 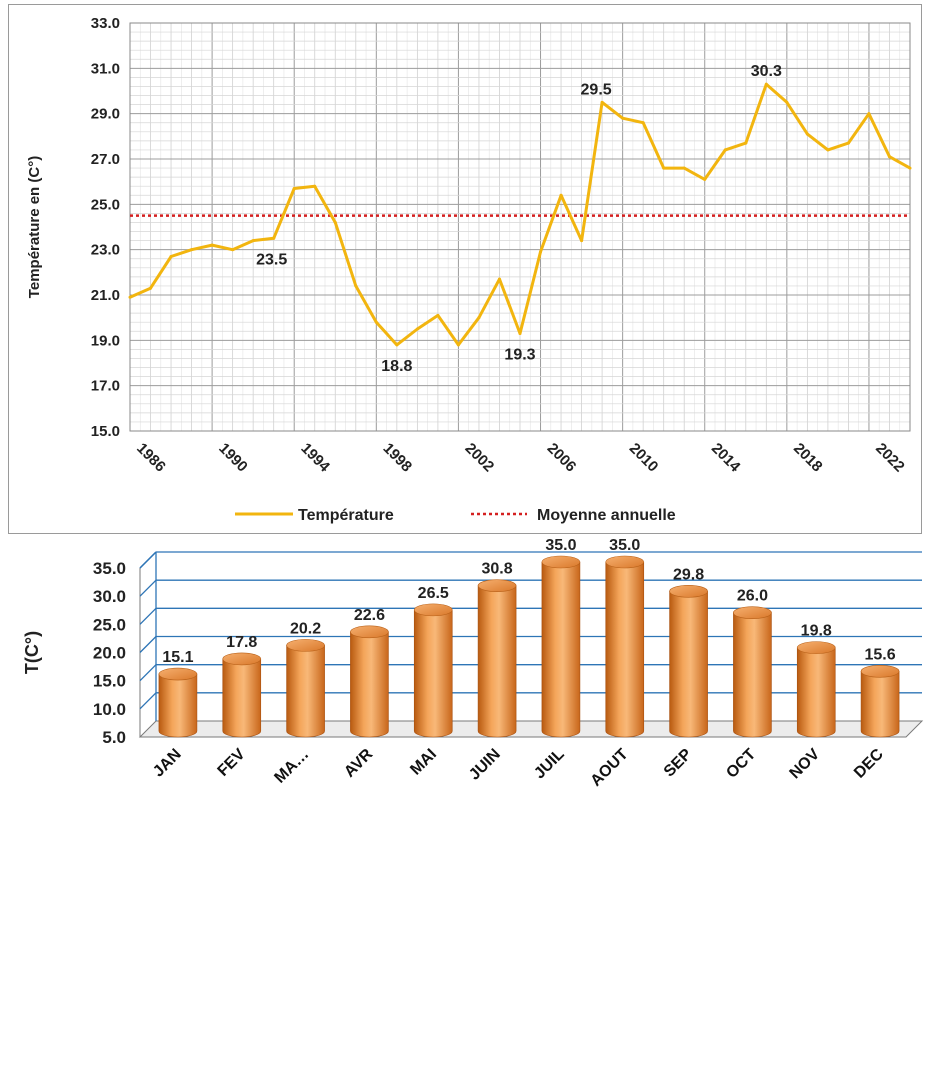 I want to click on y-tick-label: 27.0, so click(x=105, y=159).